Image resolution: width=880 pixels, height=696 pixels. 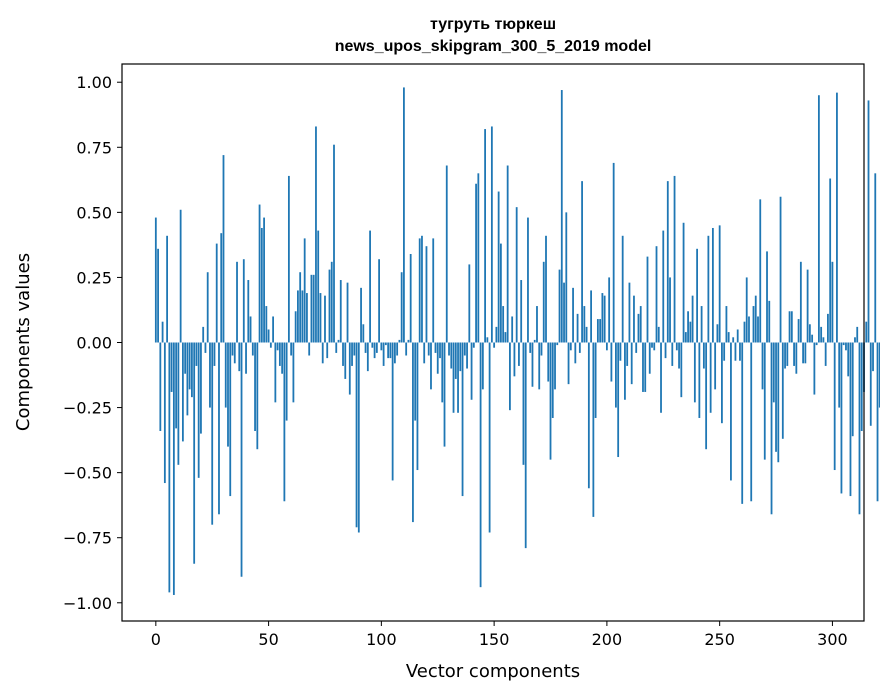 What do you see at coordinates (94, 82) in the screenshot?
I see `y-tick-label: 1.00` at bounding box center [94, 82].